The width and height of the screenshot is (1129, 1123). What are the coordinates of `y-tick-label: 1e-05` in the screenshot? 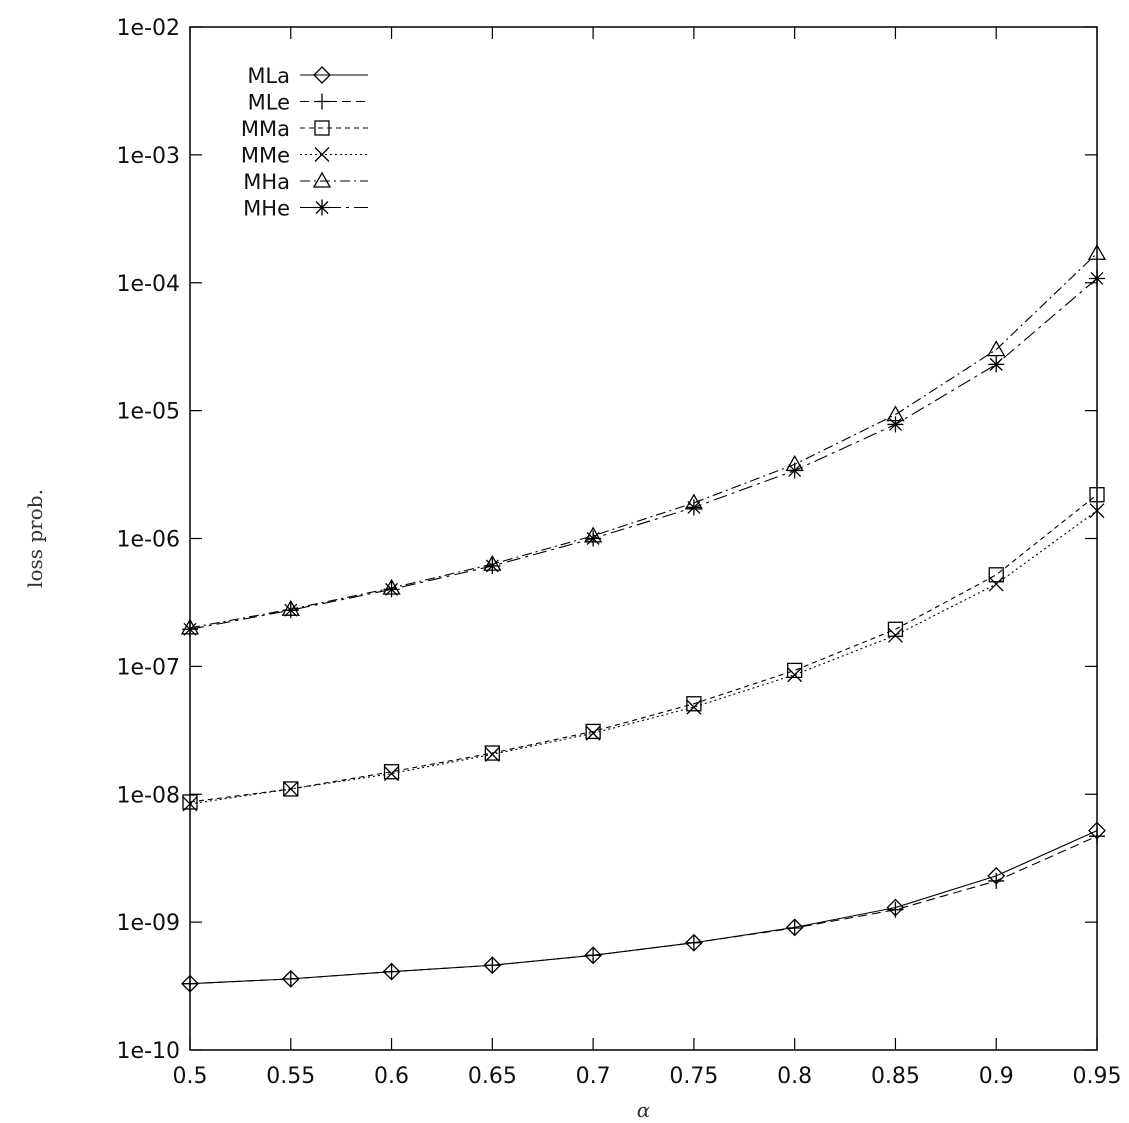 It's located at (148, 412).